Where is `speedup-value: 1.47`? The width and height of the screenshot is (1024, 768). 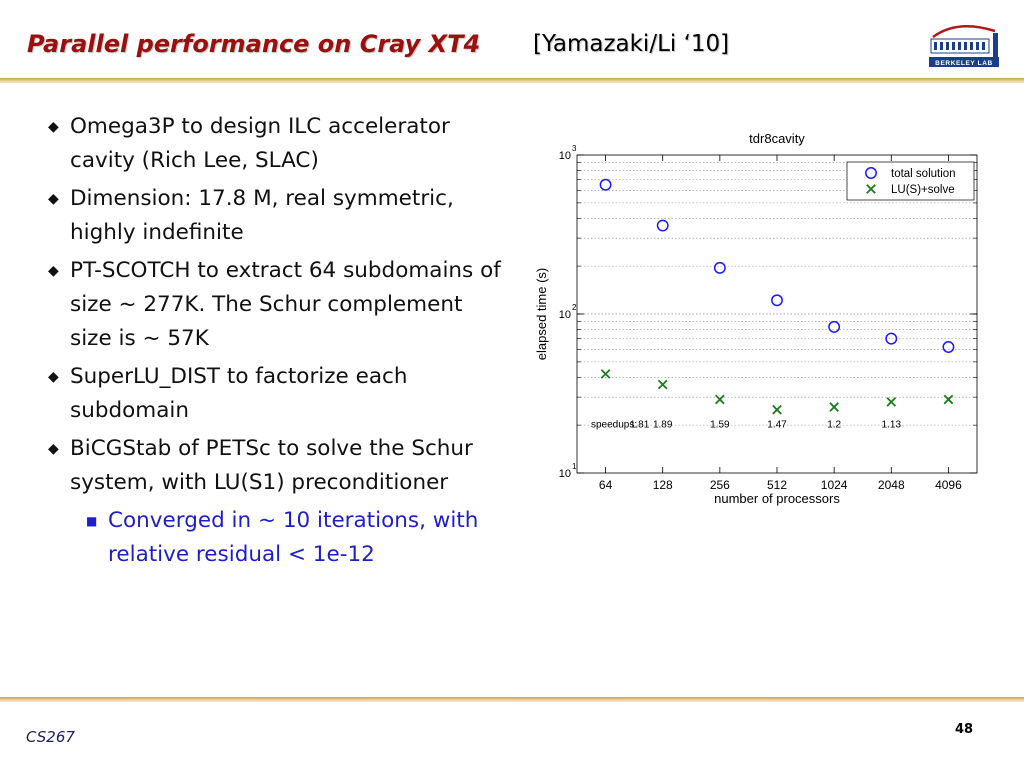
speedup-value: 1.47 is located at coordinates (777, 425).